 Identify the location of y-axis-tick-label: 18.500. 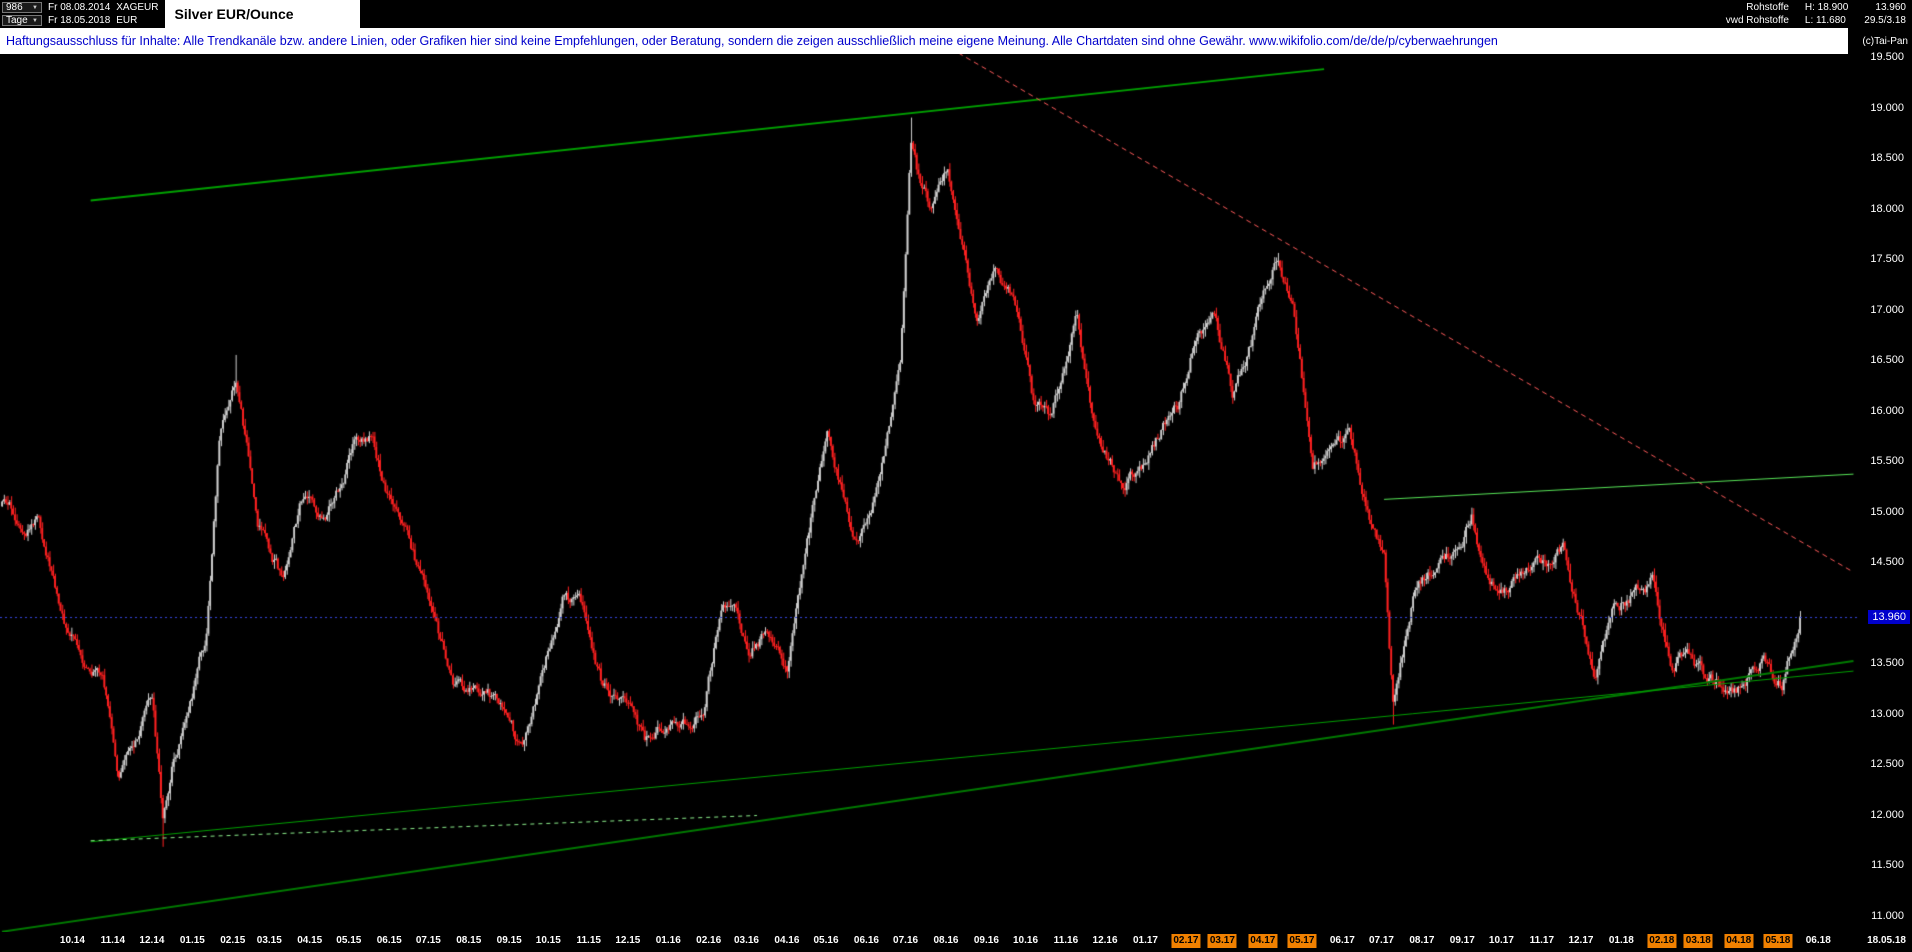
(1887, 158).